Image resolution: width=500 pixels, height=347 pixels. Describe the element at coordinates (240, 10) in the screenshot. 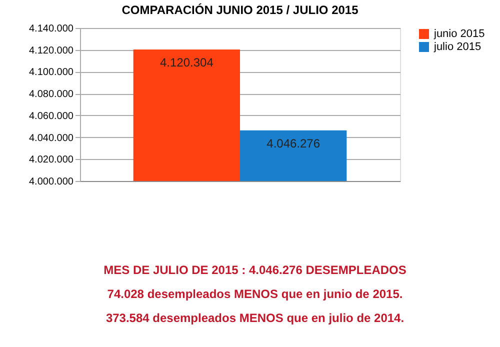

I see `chart-title: COMPARACIÓN JUNIO 2015 / JULIO 2015` at that location.